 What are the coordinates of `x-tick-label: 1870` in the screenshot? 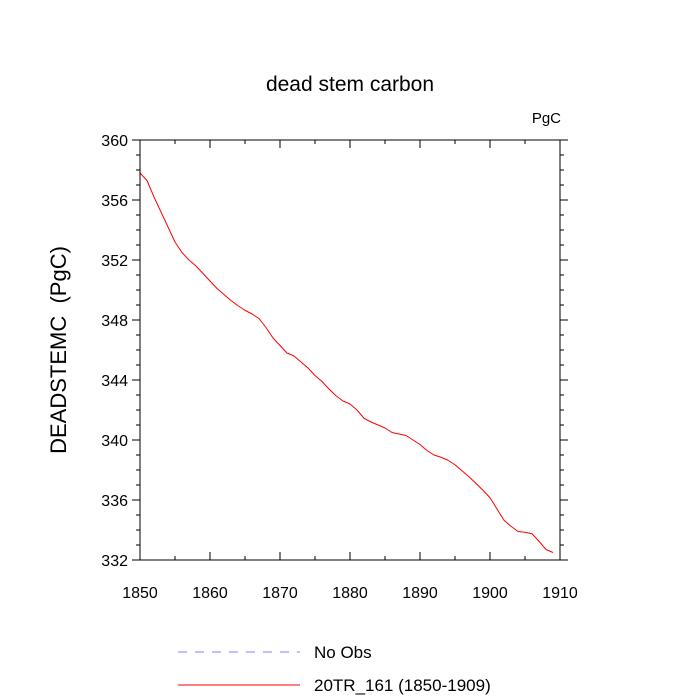 It's located at (280, 593).